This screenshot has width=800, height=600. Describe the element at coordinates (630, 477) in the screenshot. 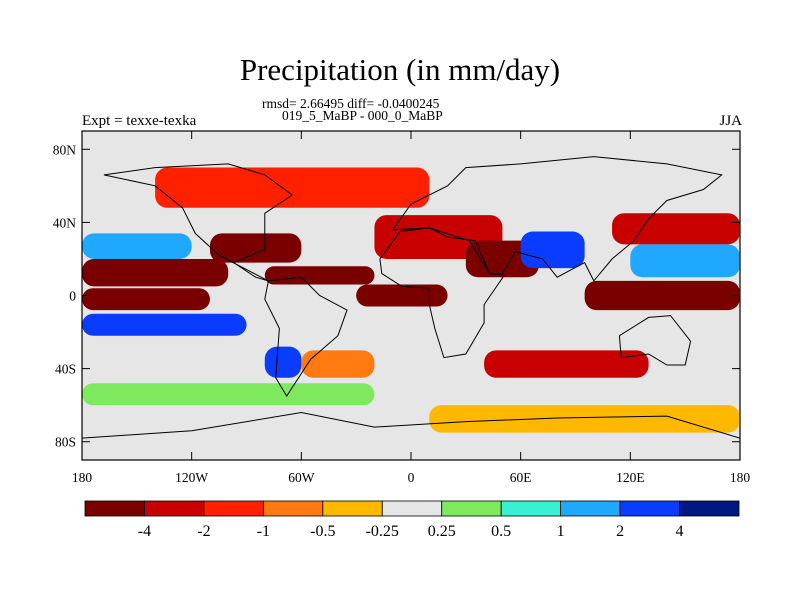

I see `x-tick-label: 120E` at that location.